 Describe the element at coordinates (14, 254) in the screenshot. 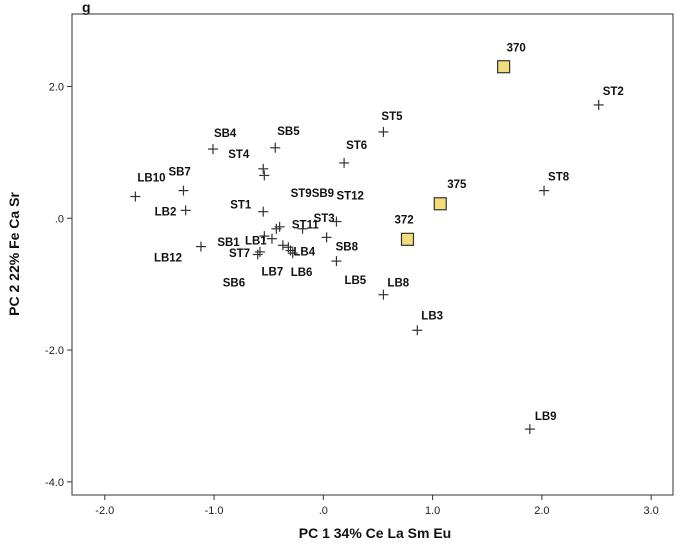

I see `y-axis-title: PC 2 22% Fe Ca Sr` at that location.